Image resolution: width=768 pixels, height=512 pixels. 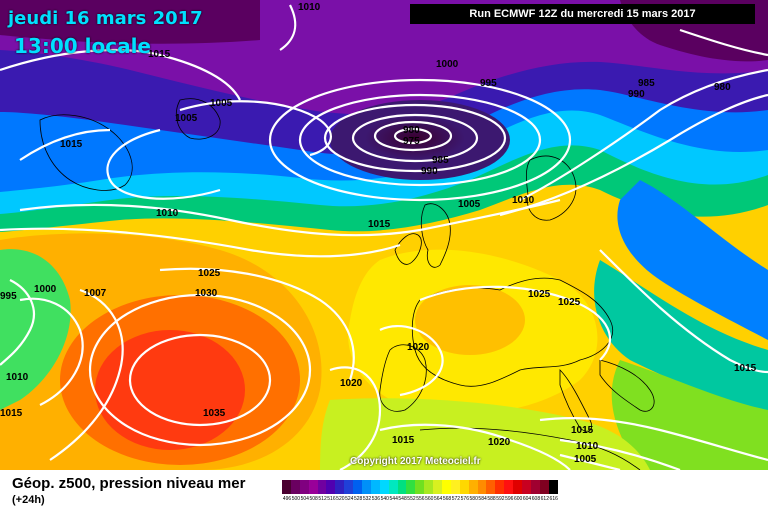 I want to click on legend-value-label: 504, so click(x=304, y=499).